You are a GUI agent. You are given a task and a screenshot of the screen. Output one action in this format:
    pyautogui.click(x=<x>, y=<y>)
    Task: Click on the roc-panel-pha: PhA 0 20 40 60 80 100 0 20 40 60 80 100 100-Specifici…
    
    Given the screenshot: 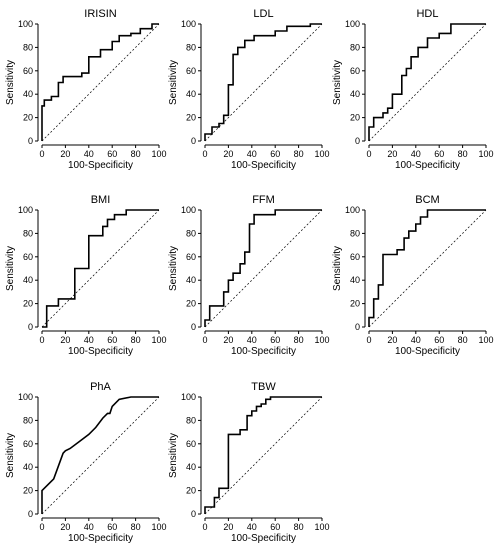 What is the action you would take?
    pyautogui.click(x=86, y=462)
    